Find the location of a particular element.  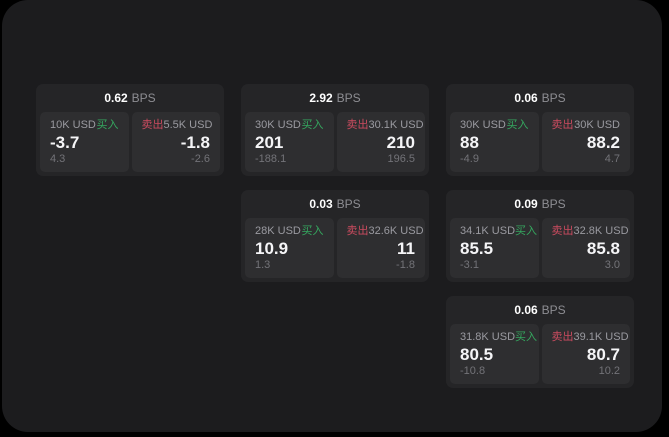

sell-tile: 卖出 30.1K USD 210 196.5 is located at coordinates (380, 142).